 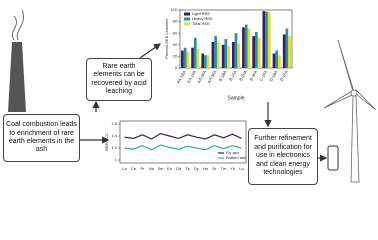 I want to click on x-tick-label: Er, so click(x=215, y=168).